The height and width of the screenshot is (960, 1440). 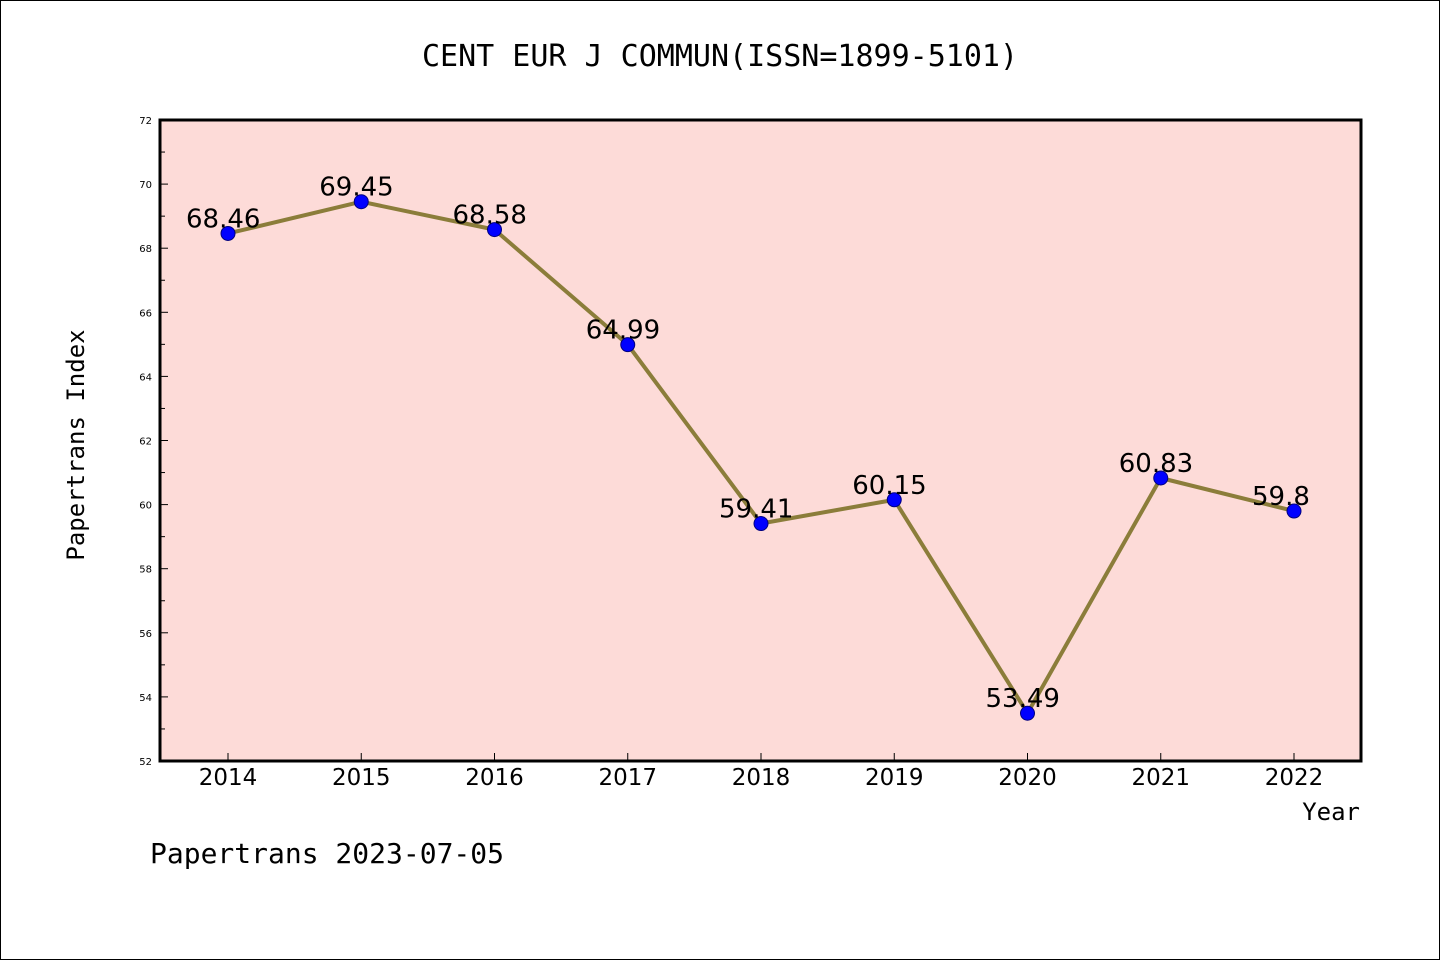 I want to click on y-tick-label: 52, so click(x=145, y=762).